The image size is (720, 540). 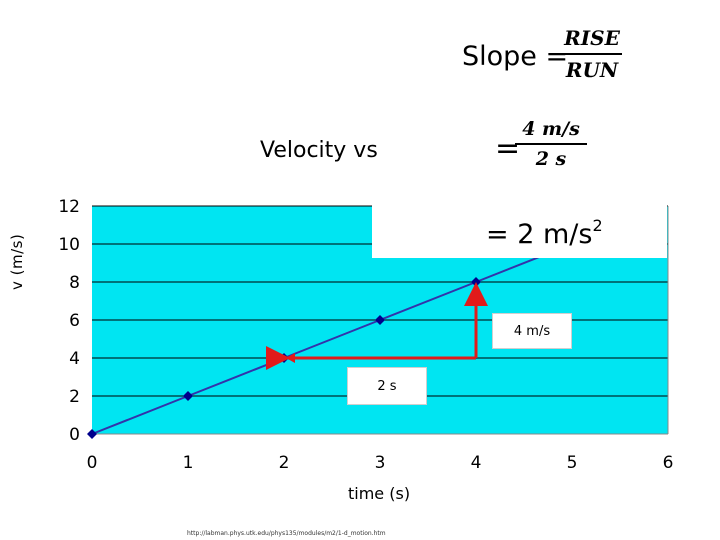 I want to click on slope-result: = 2 m/s2, so click(x=544, y=233).